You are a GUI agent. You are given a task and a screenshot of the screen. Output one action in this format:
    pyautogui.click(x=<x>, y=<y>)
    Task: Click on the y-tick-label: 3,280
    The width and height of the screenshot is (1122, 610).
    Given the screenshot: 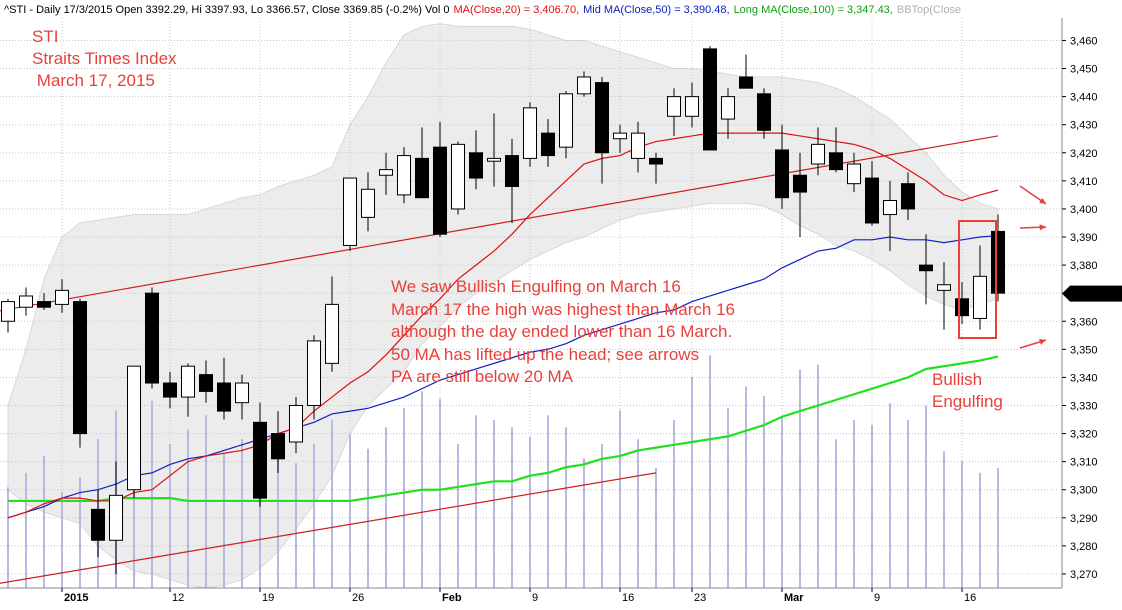 What is the action you would take?
    pyautogui.click(x=1084, y=547)
    